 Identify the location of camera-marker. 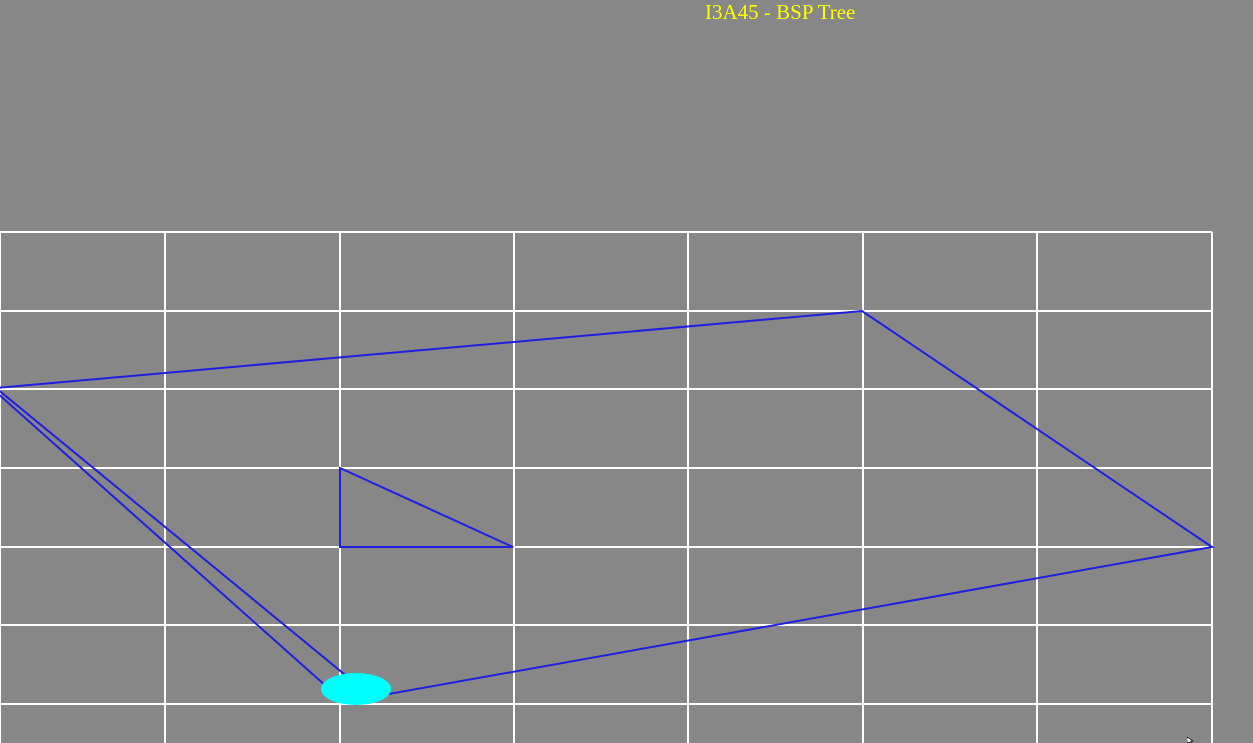
(356, 689).